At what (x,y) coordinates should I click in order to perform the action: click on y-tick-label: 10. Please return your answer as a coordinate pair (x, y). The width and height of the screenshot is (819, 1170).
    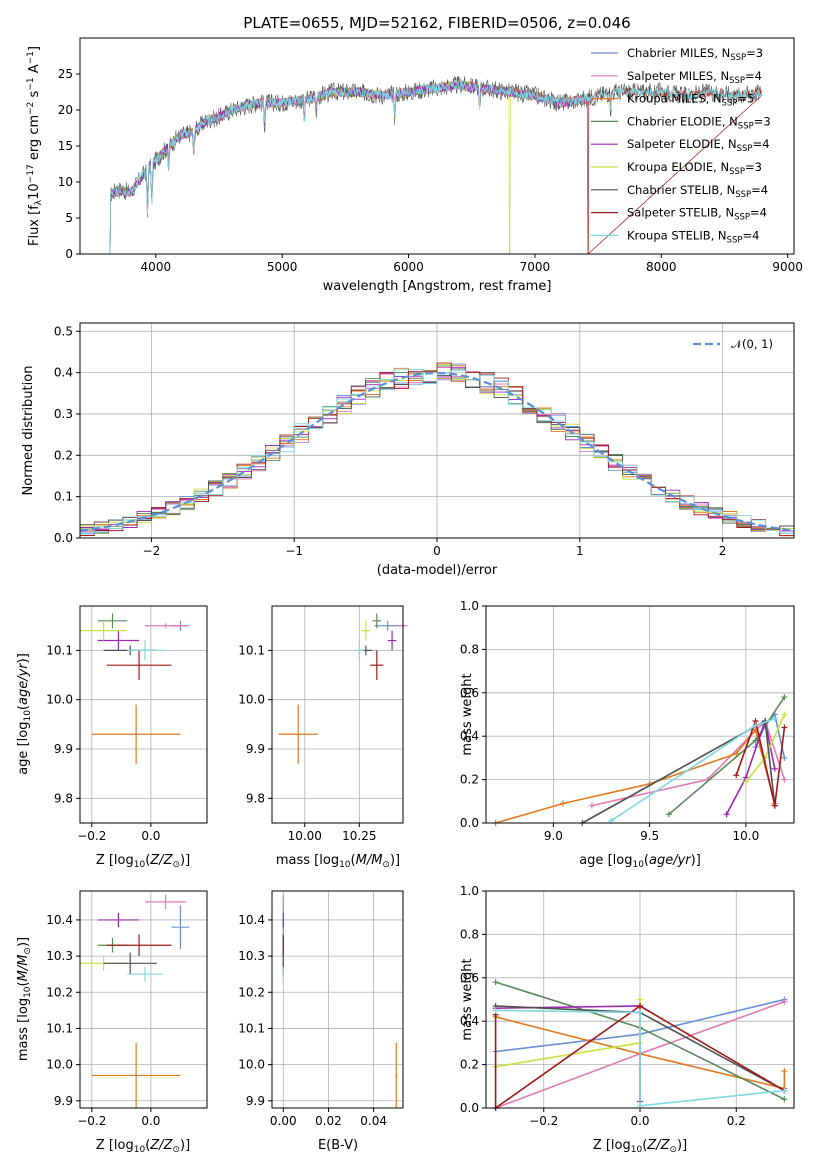
    Looking at the image, I should click on (65, 182).